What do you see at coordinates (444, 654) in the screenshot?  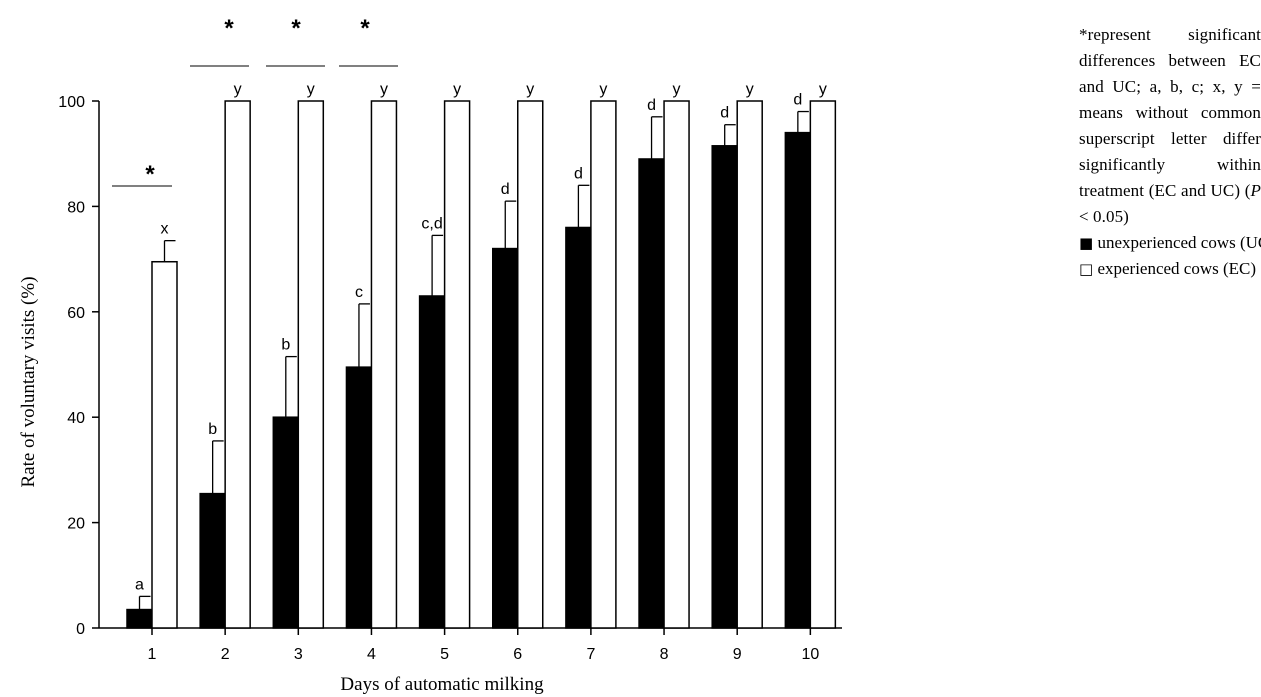 I see `x-tick-label: 5` at bounding box center [444, 654].